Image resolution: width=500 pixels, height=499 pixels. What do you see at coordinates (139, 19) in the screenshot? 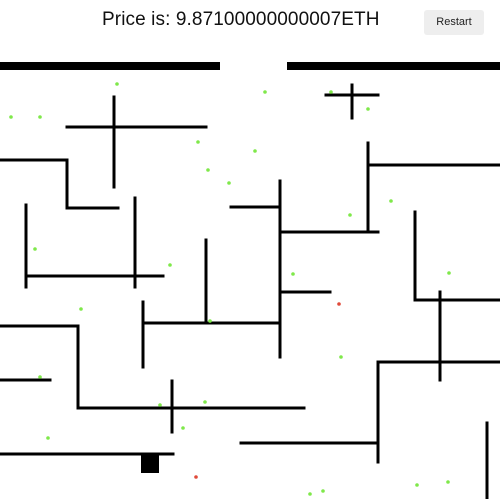
I see `price-label: Price is:` at bounding box center [139, 19].